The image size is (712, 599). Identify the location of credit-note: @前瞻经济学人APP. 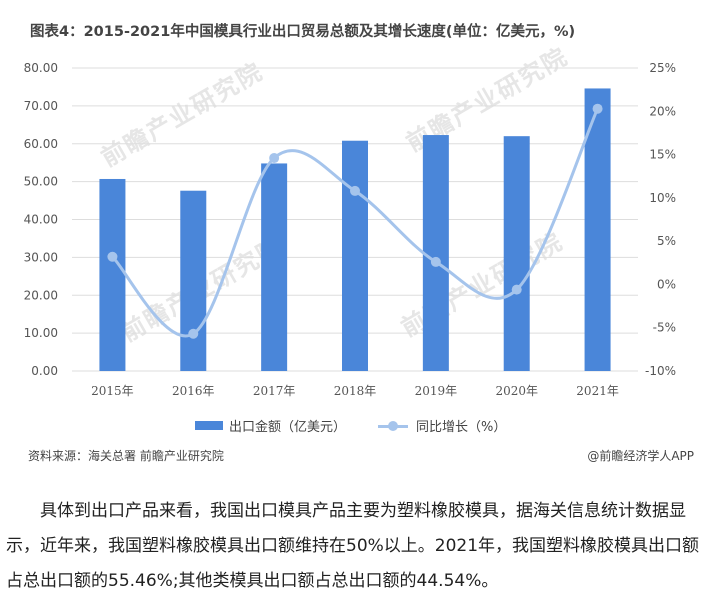
(640, 456).